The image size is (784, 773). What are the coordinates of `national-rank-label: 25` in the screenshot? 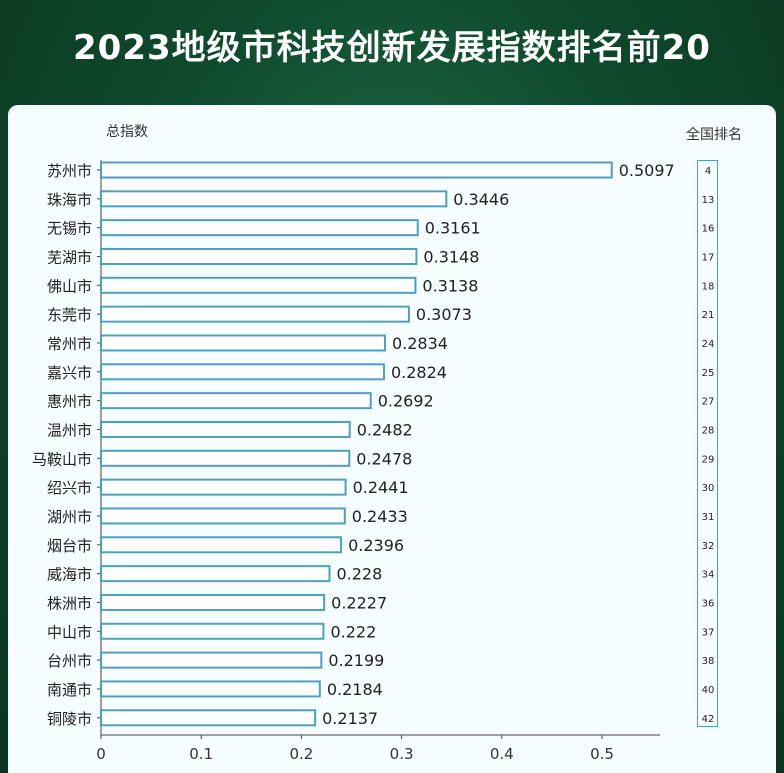 It's located at (708, 373).